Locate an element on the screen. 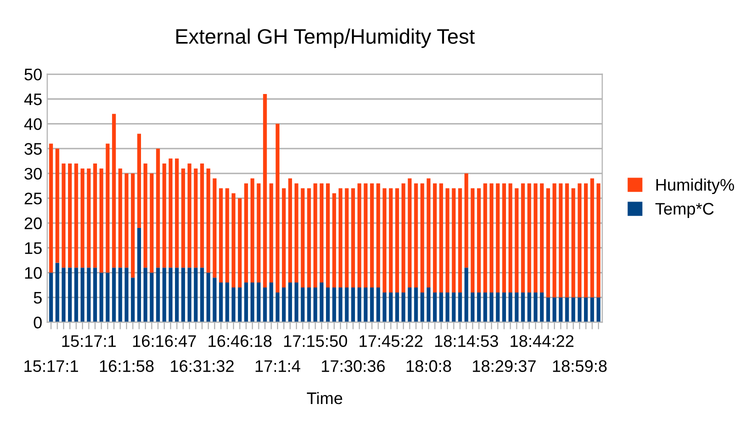  y-tick-label: 45 is located at coordinates (33, 100).